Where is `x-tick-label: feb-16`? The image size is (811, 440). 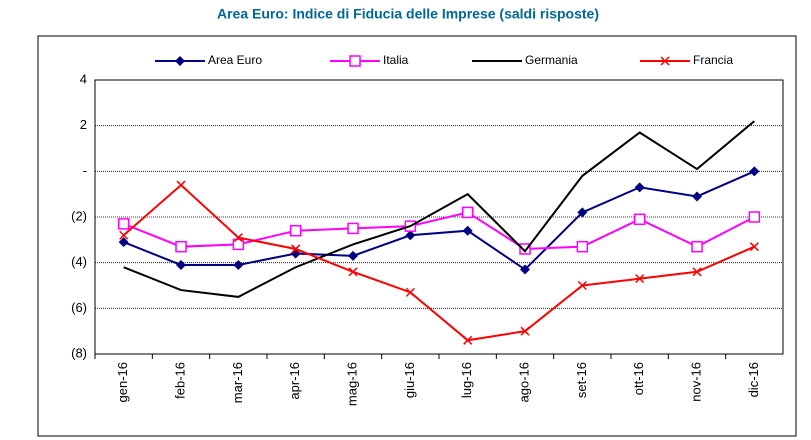 x-tick-label: feb-16 is located at coordinates (179, 380).